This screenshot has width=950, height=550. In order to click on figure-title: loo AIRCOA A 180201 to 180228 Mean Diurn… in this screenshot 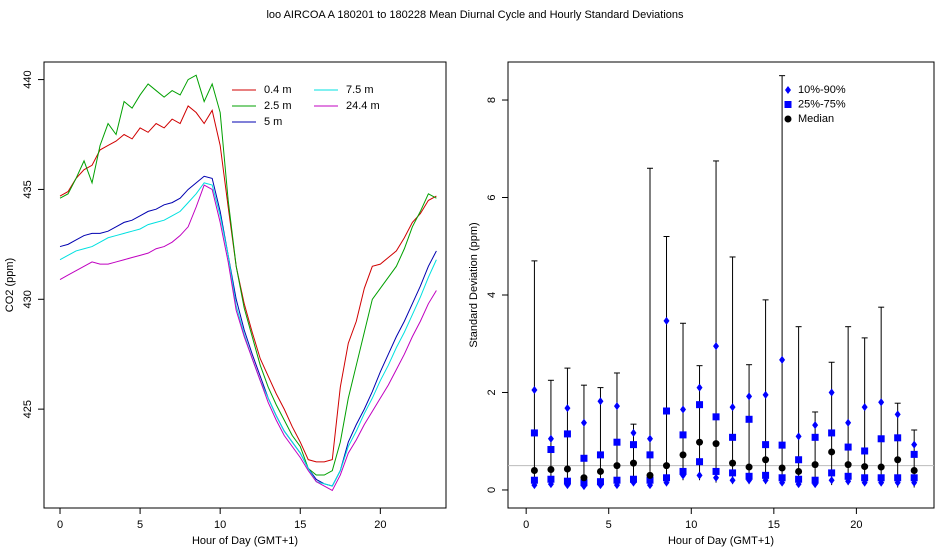, I will do `click(475, 15)`.